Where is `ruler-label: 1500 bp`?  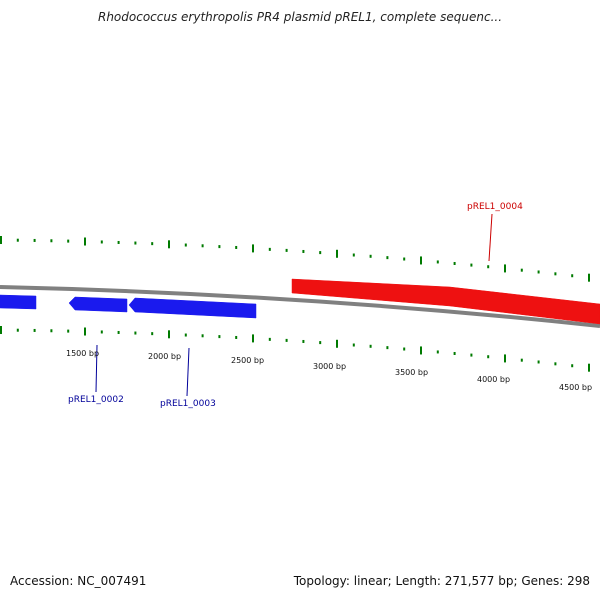
ruler-label: 1500 bp is located at coordinates (82, 353).